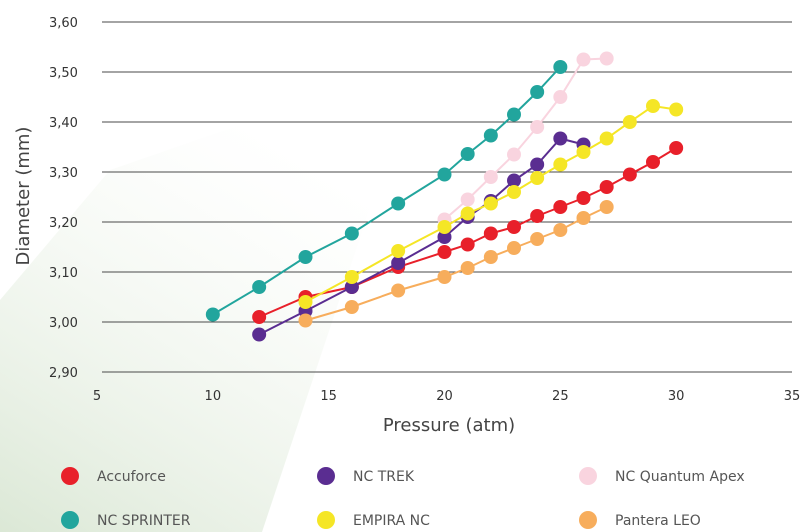 This screenshot has height=532, width=804. Describe the element at coordinates (373, 520) in the screenshot. I see `legend-item: EMPIRA NC` at that location.